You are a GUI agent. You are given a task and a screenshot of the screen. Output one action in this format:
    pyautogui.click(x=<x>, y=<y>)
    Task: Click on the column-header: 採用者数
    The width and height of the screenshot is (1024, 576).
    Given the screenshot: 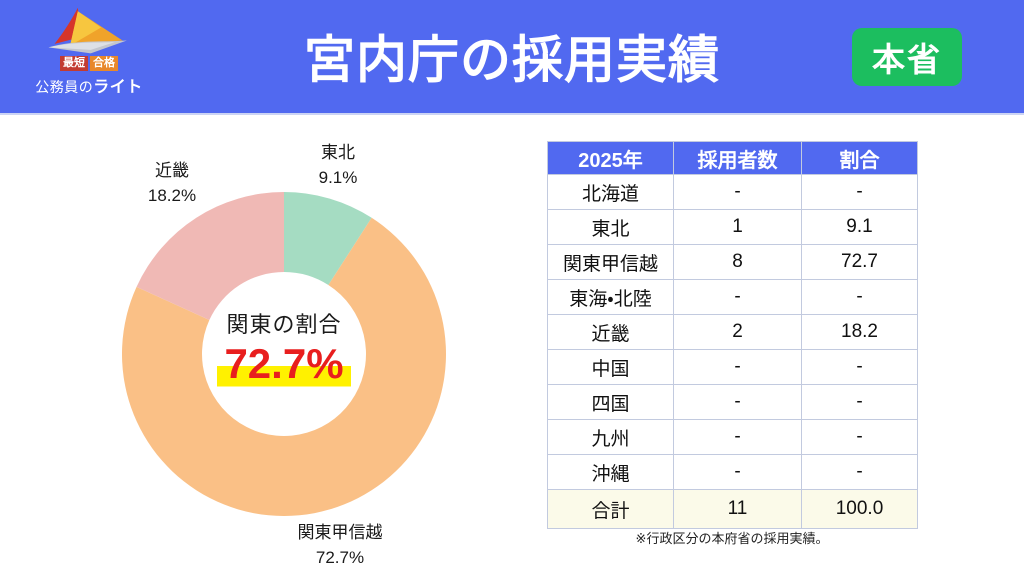 What is the action you would take?
    pyautogui.click(x=737, y=158)
    